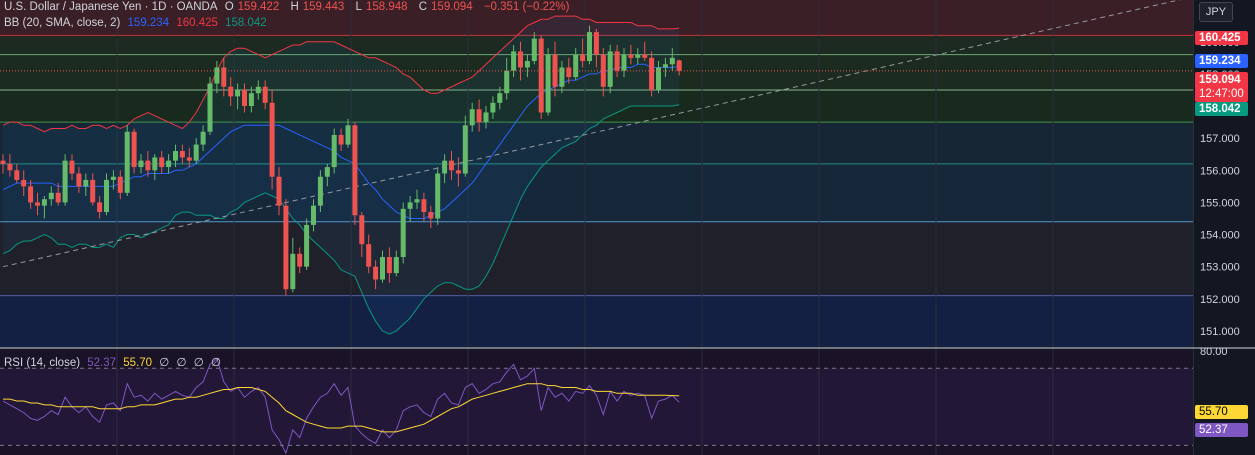 This screenshot has width=1255, height=455. Describe the element at coordinates (215, 363) in the screenshot. I see `rsi-empty-4: ∅` at that location.